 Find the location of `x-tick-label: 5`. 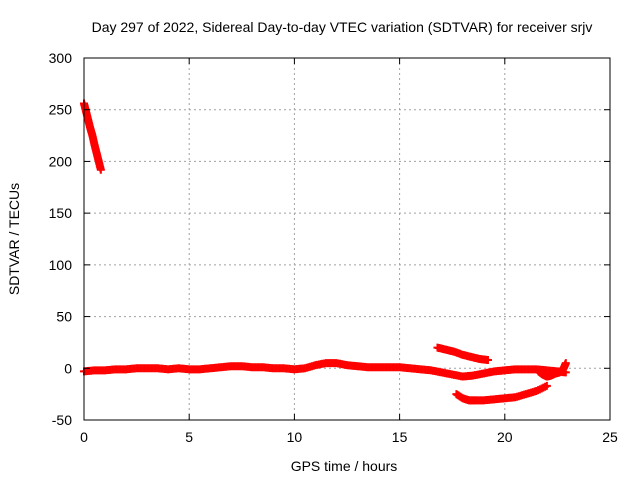

x-tick-label: 5 is located at coordinates (189, 437).